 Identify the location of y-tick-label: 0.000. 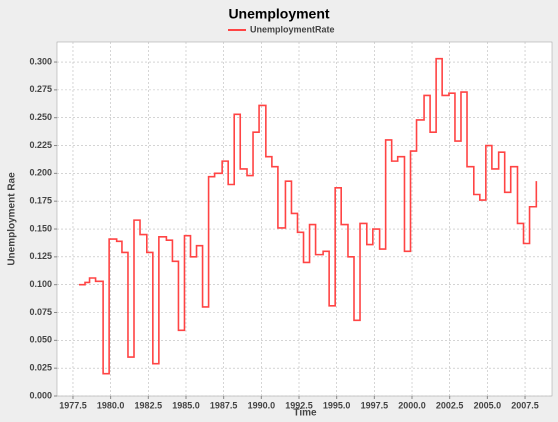
(40, 395).